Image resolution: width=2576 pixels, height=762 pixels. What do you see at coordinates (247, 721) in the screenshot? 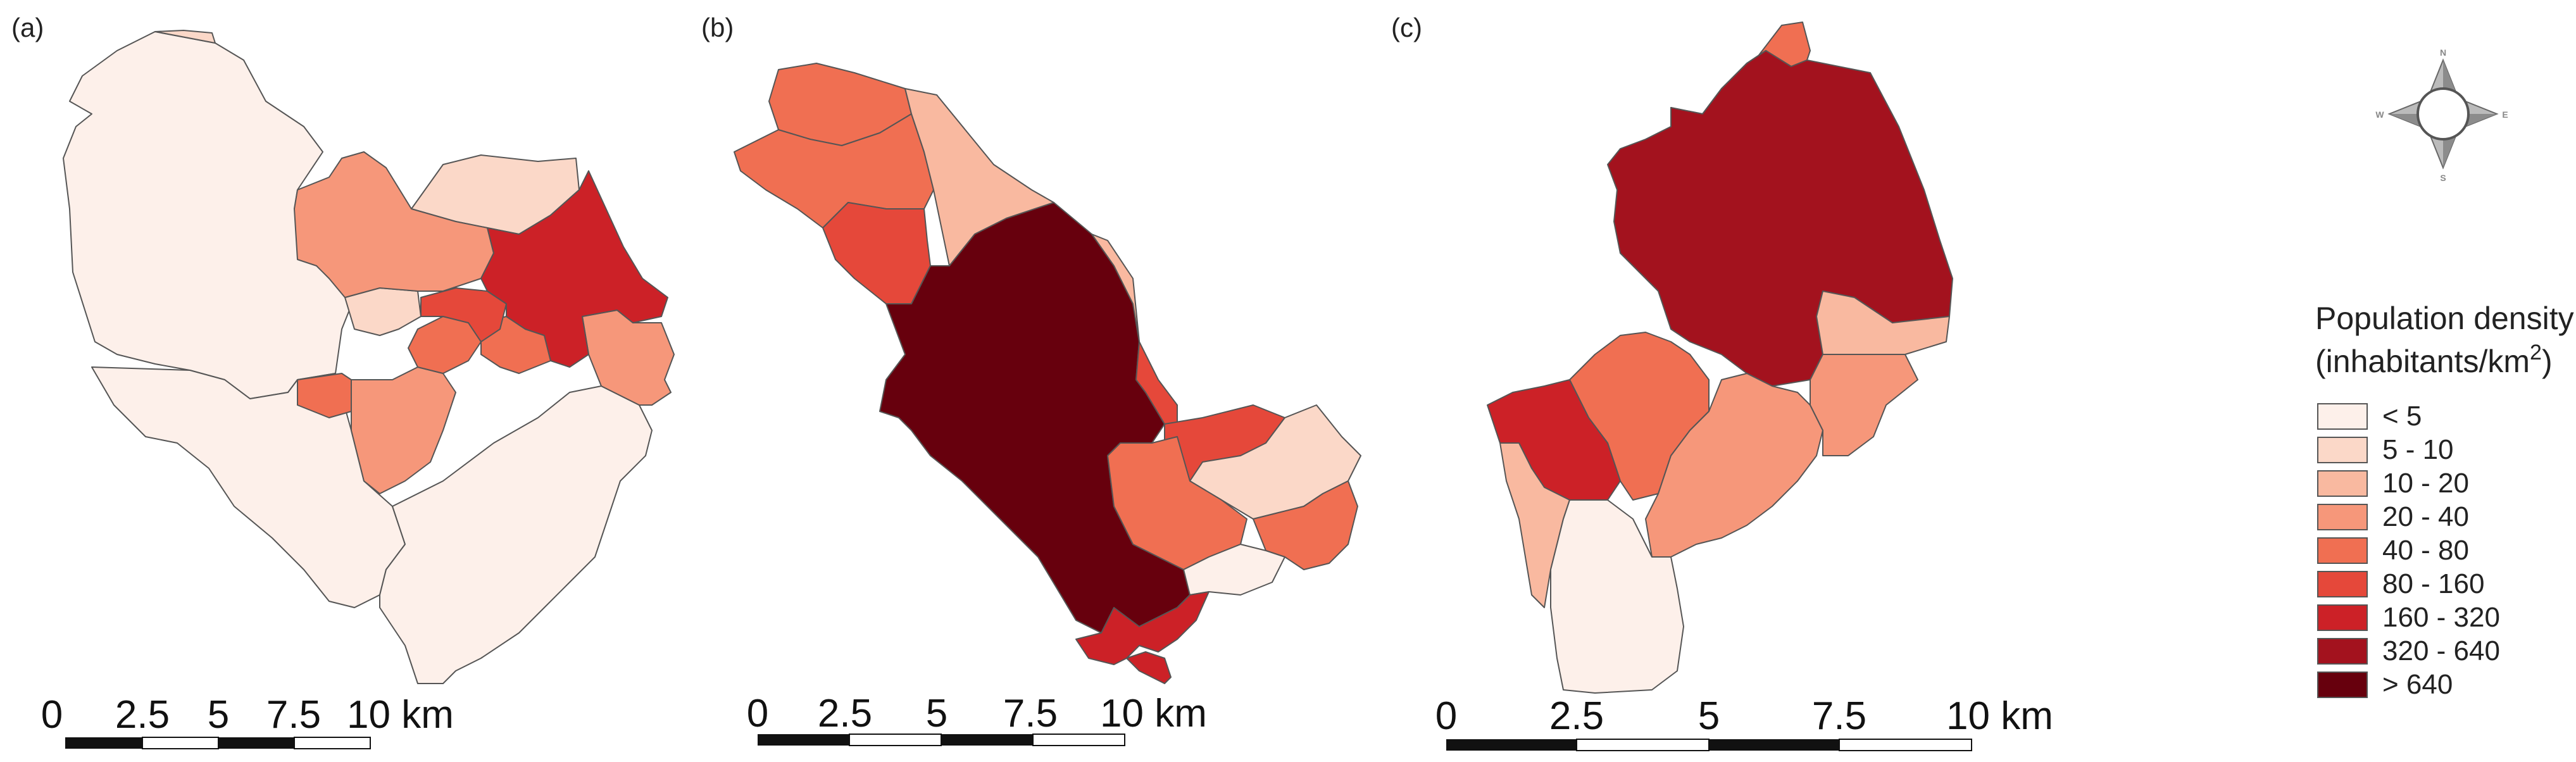
I see `scale-bar-a: 0 2.5 5 7.5 10 km` at bounding box center [247, 721].